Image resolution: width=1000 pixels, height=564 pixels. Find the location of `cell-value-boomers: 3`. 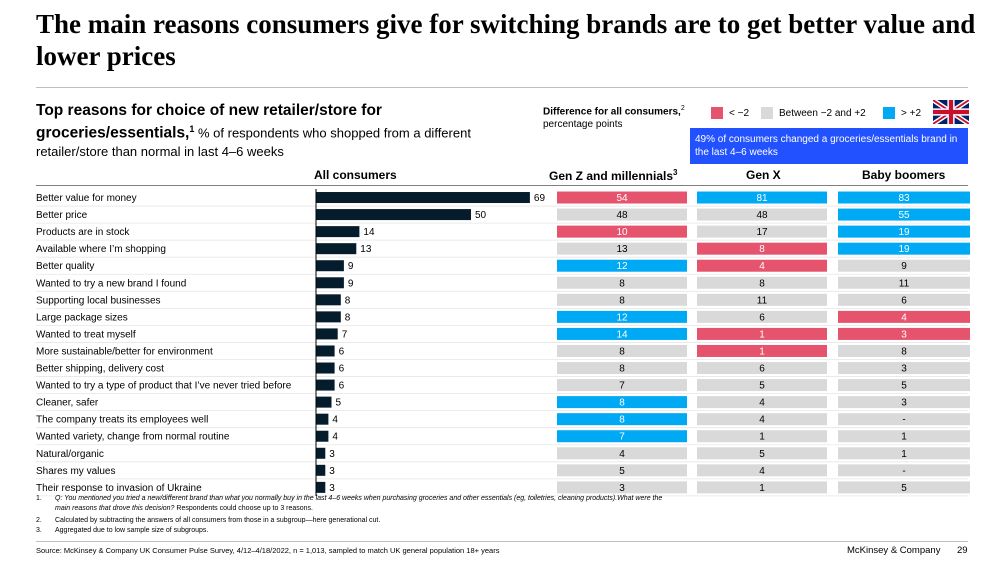

cell-value-boomers: 3 is located at coordinates (904, 334).